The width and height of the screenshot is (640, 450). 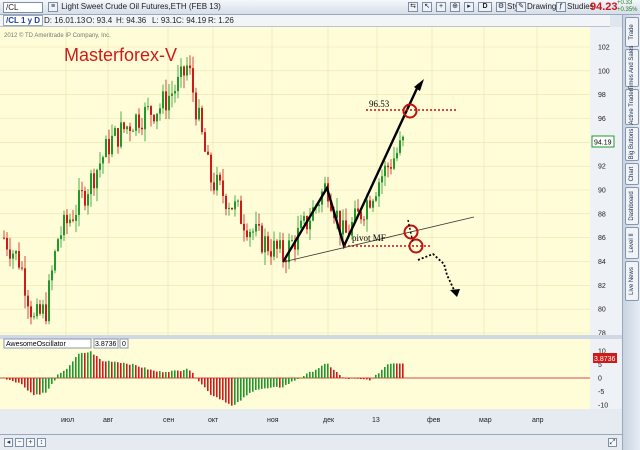 I want to click on cursor-icon: ↖, so click(x=427, y=7).